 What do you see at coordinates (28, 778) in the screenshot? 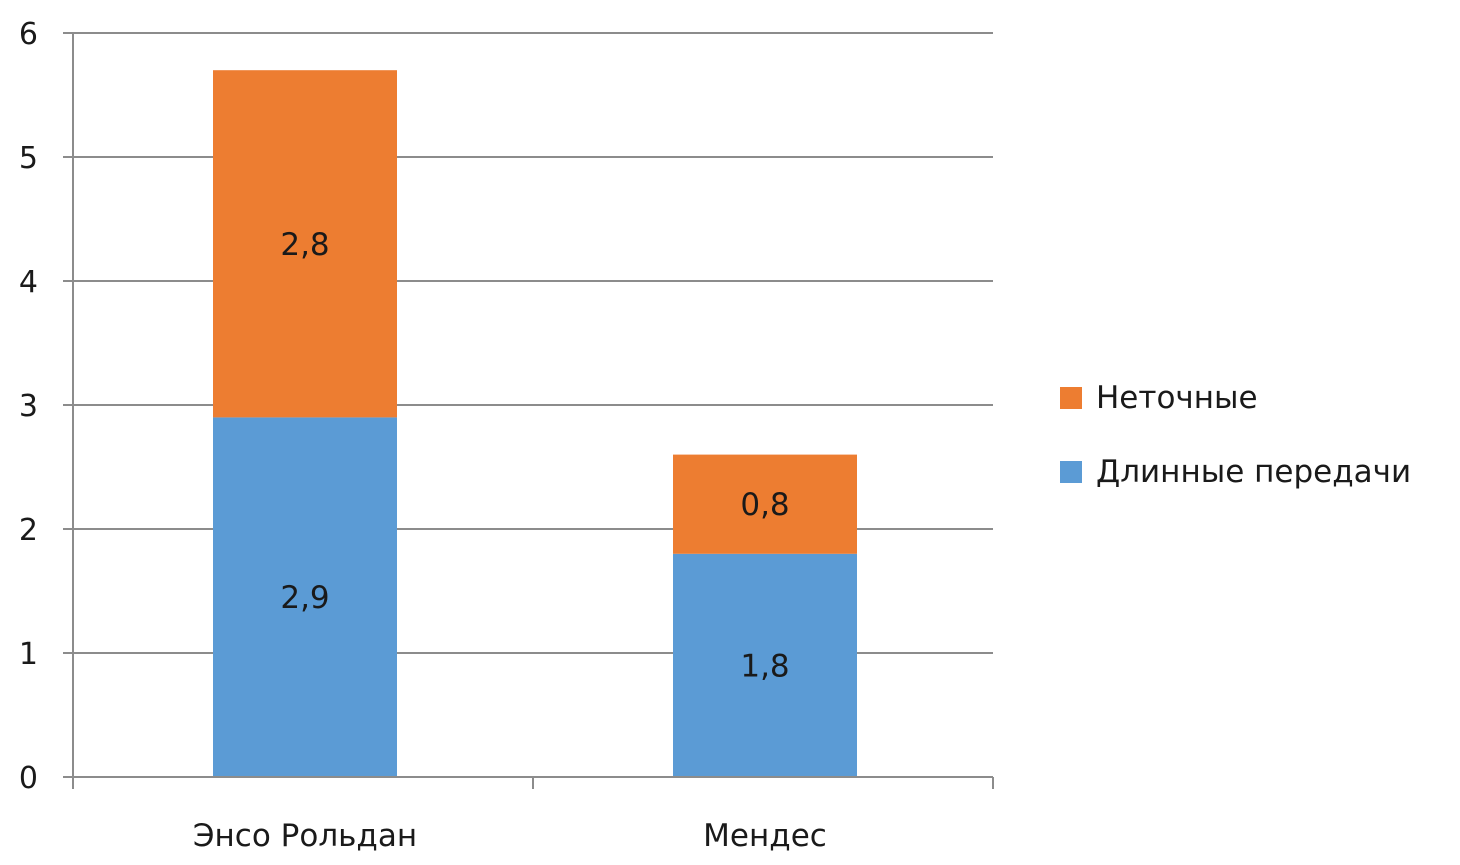
I see `y-tick-label: 0` at bounding box center [28, 778].